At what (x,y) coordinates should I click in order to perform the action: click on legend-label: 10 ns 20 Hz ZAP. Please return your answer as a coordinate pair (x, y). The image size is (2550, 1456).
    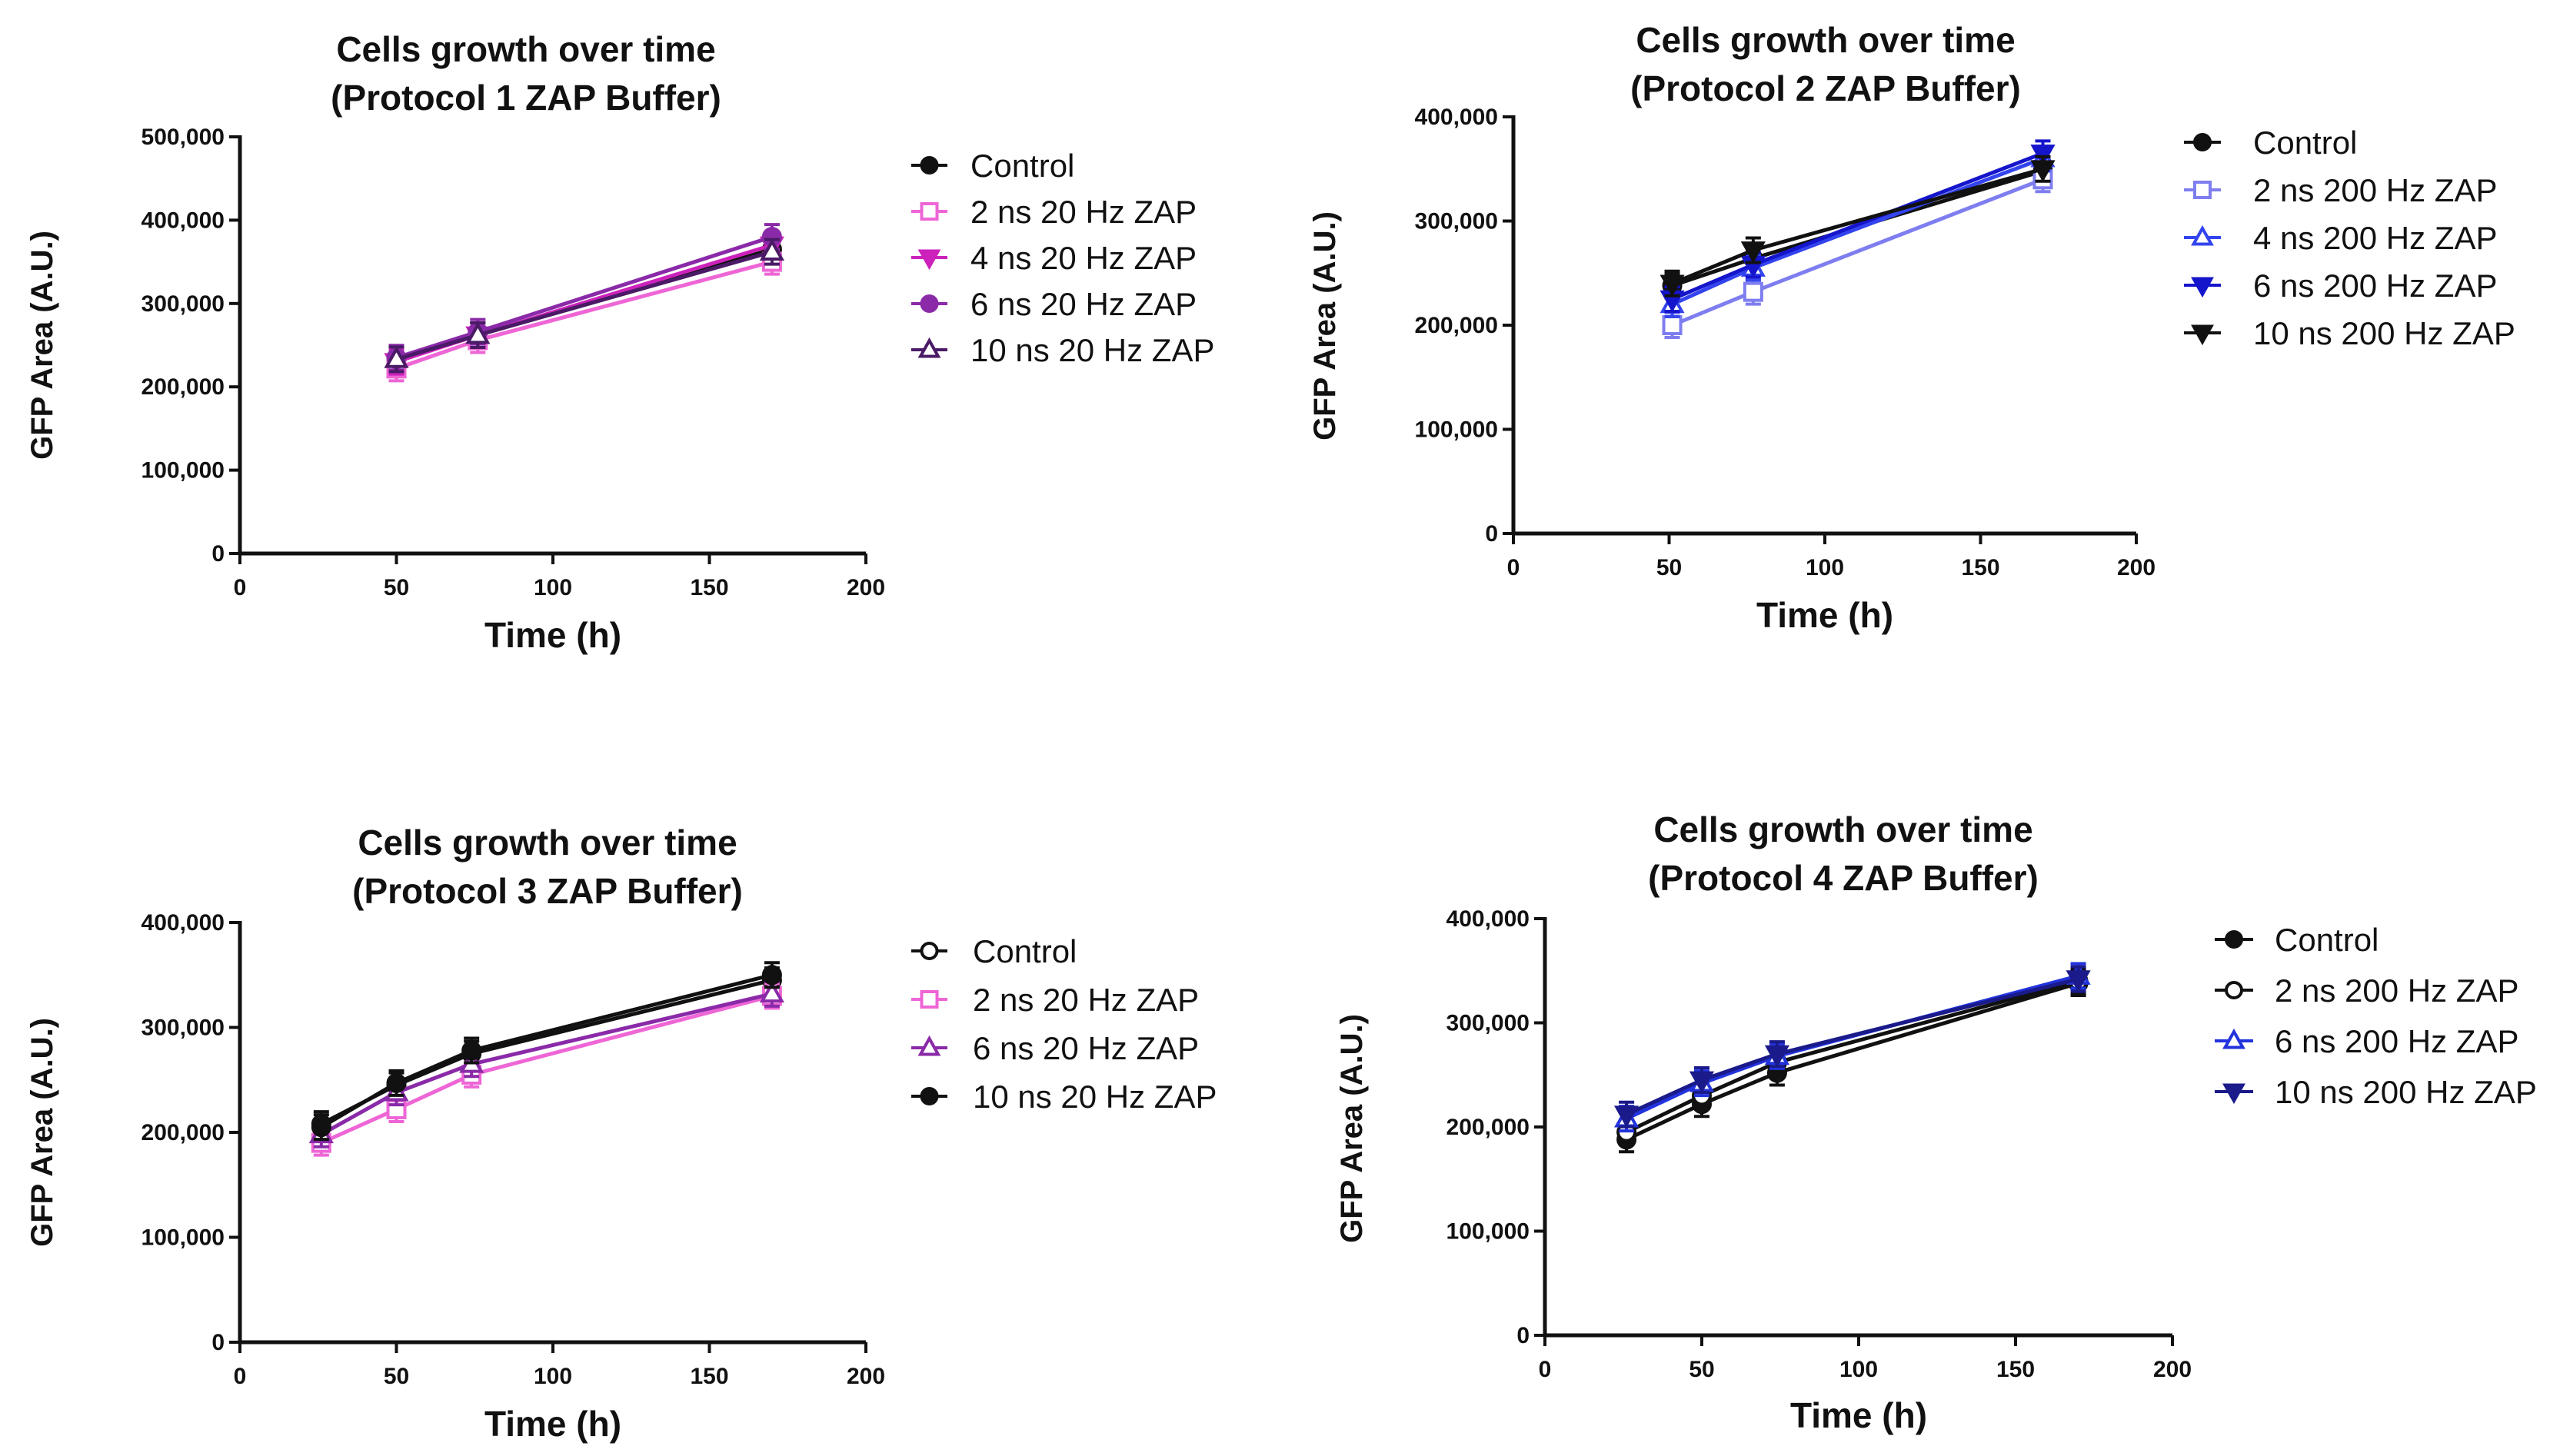
    Looking at the image, I should click on (1092, 350).